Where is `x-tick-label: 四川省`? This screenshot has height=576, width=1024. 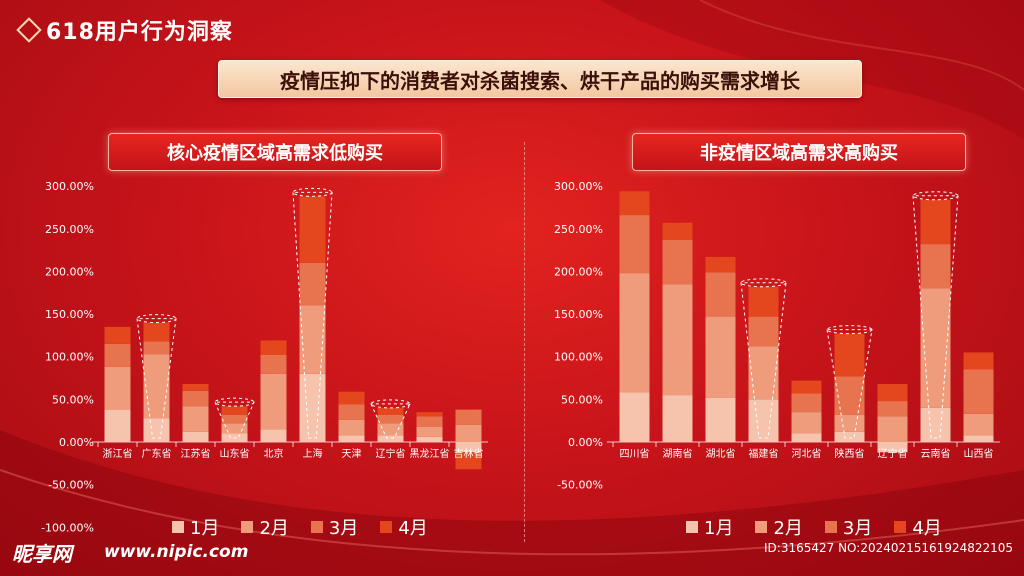 x-tick-label: 四川省 is located at coordinates (635, 453).